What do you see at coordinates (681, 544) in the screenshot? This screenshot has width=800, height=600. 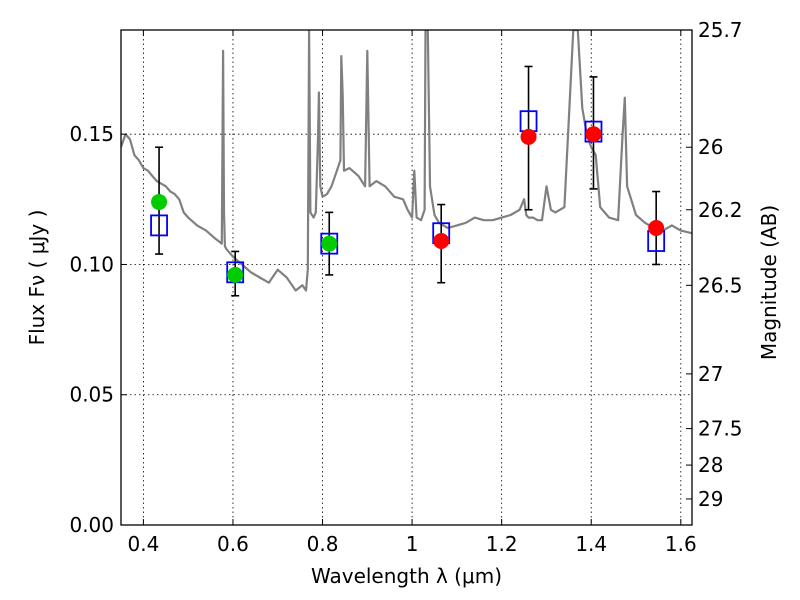 I see `x-tick-label: 1.6` at bounding box center [681, 544].